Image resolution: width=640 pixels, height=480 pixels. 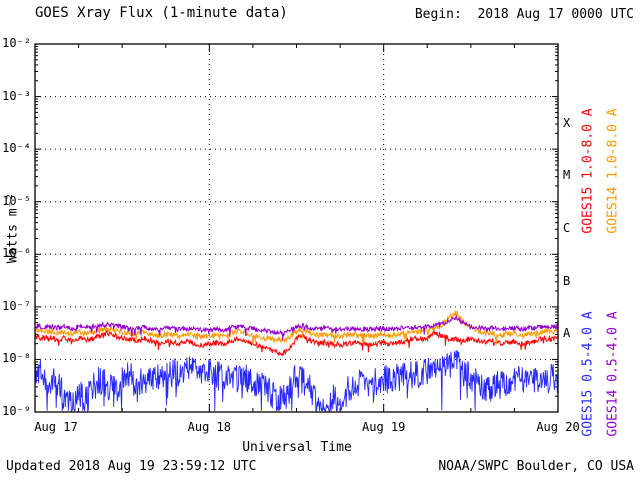 I want to click on y-tick-label: 10⁻⁷, so click(x=16, y=305).